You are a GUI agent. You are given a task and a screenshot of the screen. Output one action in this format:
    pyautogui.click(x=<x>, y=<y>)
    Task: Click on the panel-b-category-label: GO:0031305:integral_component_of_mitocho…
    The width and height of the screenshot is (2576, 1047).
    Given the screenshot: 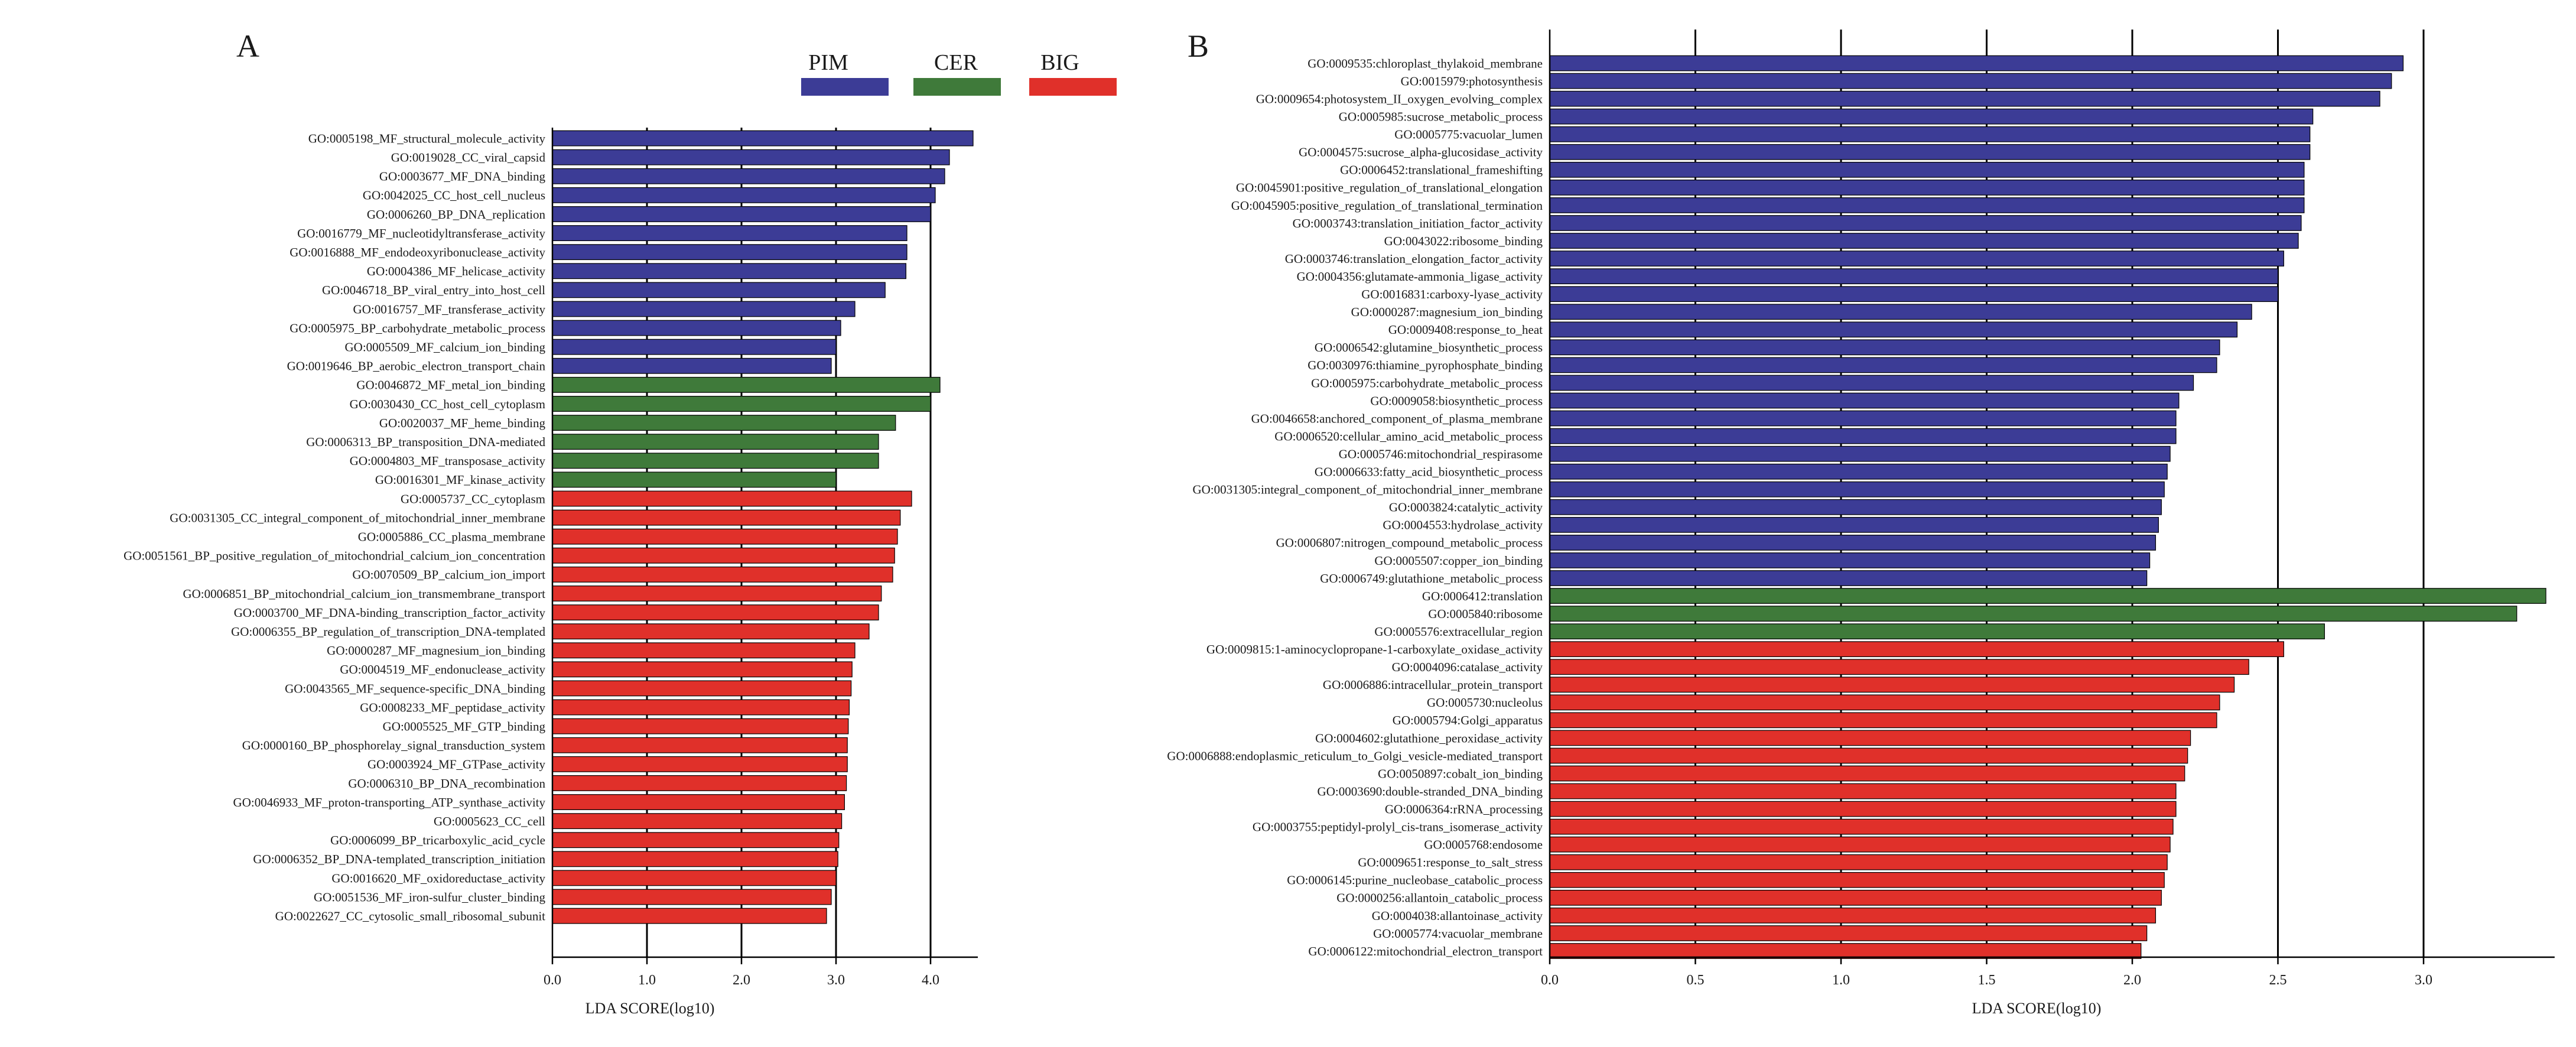 What is the action you would take?
    pyautogui.click(x=1368, y=490)
    